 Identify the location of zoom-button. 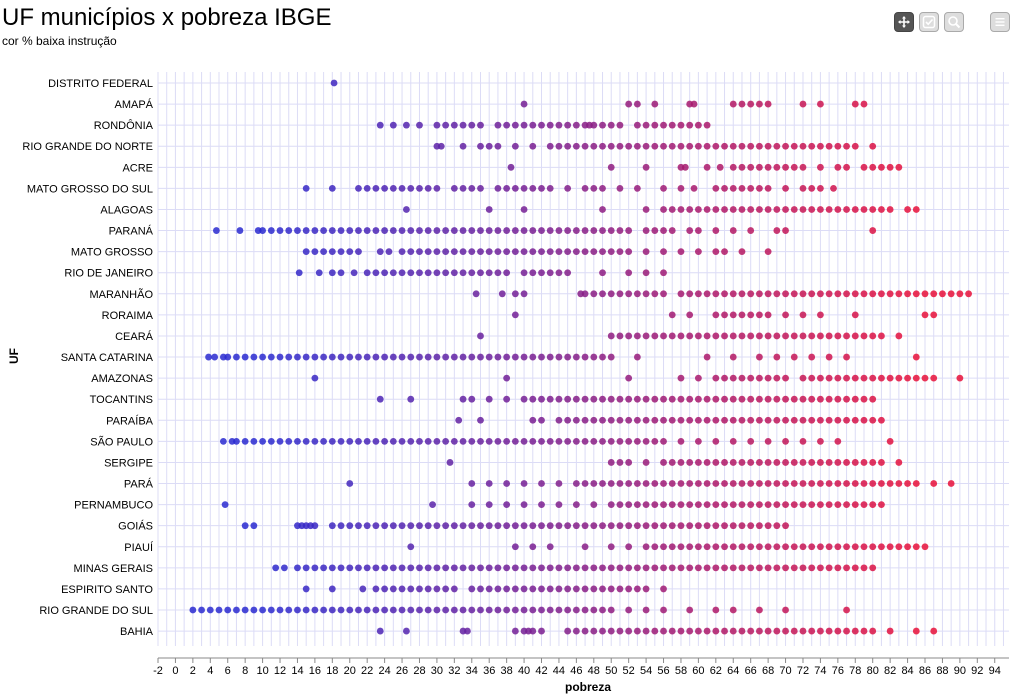
(954, 22).